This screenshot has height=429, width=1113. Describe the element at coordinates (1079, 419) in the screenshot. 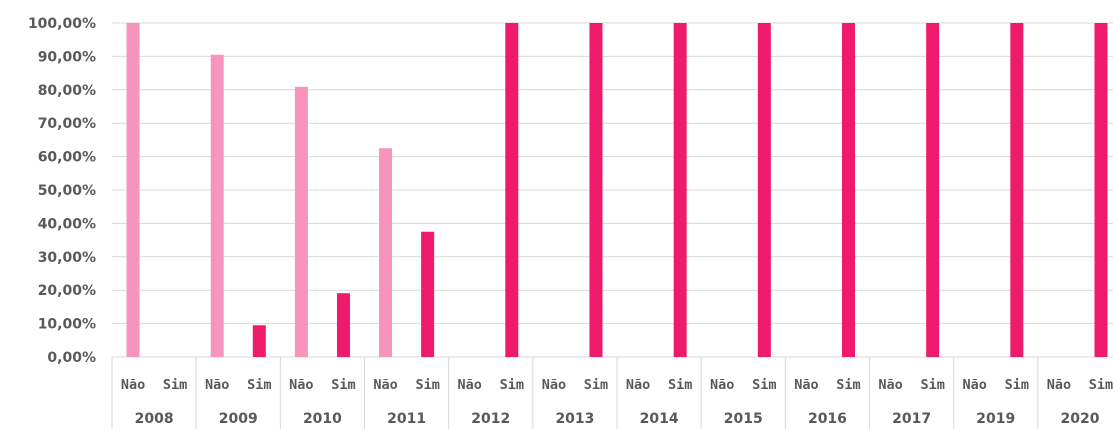

I see `x-group-label: 2020` at that location.